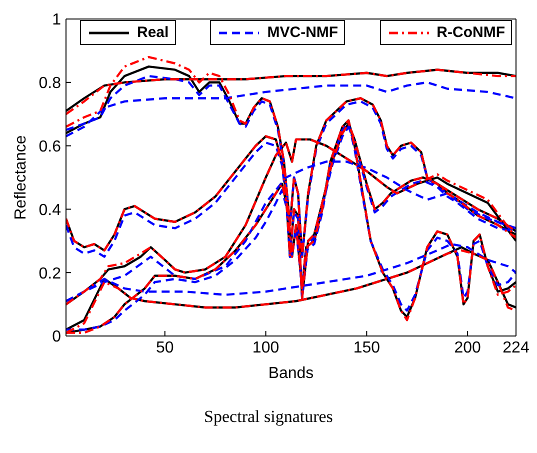  I want to click on y-tick-label: 1, so click(57, 20).